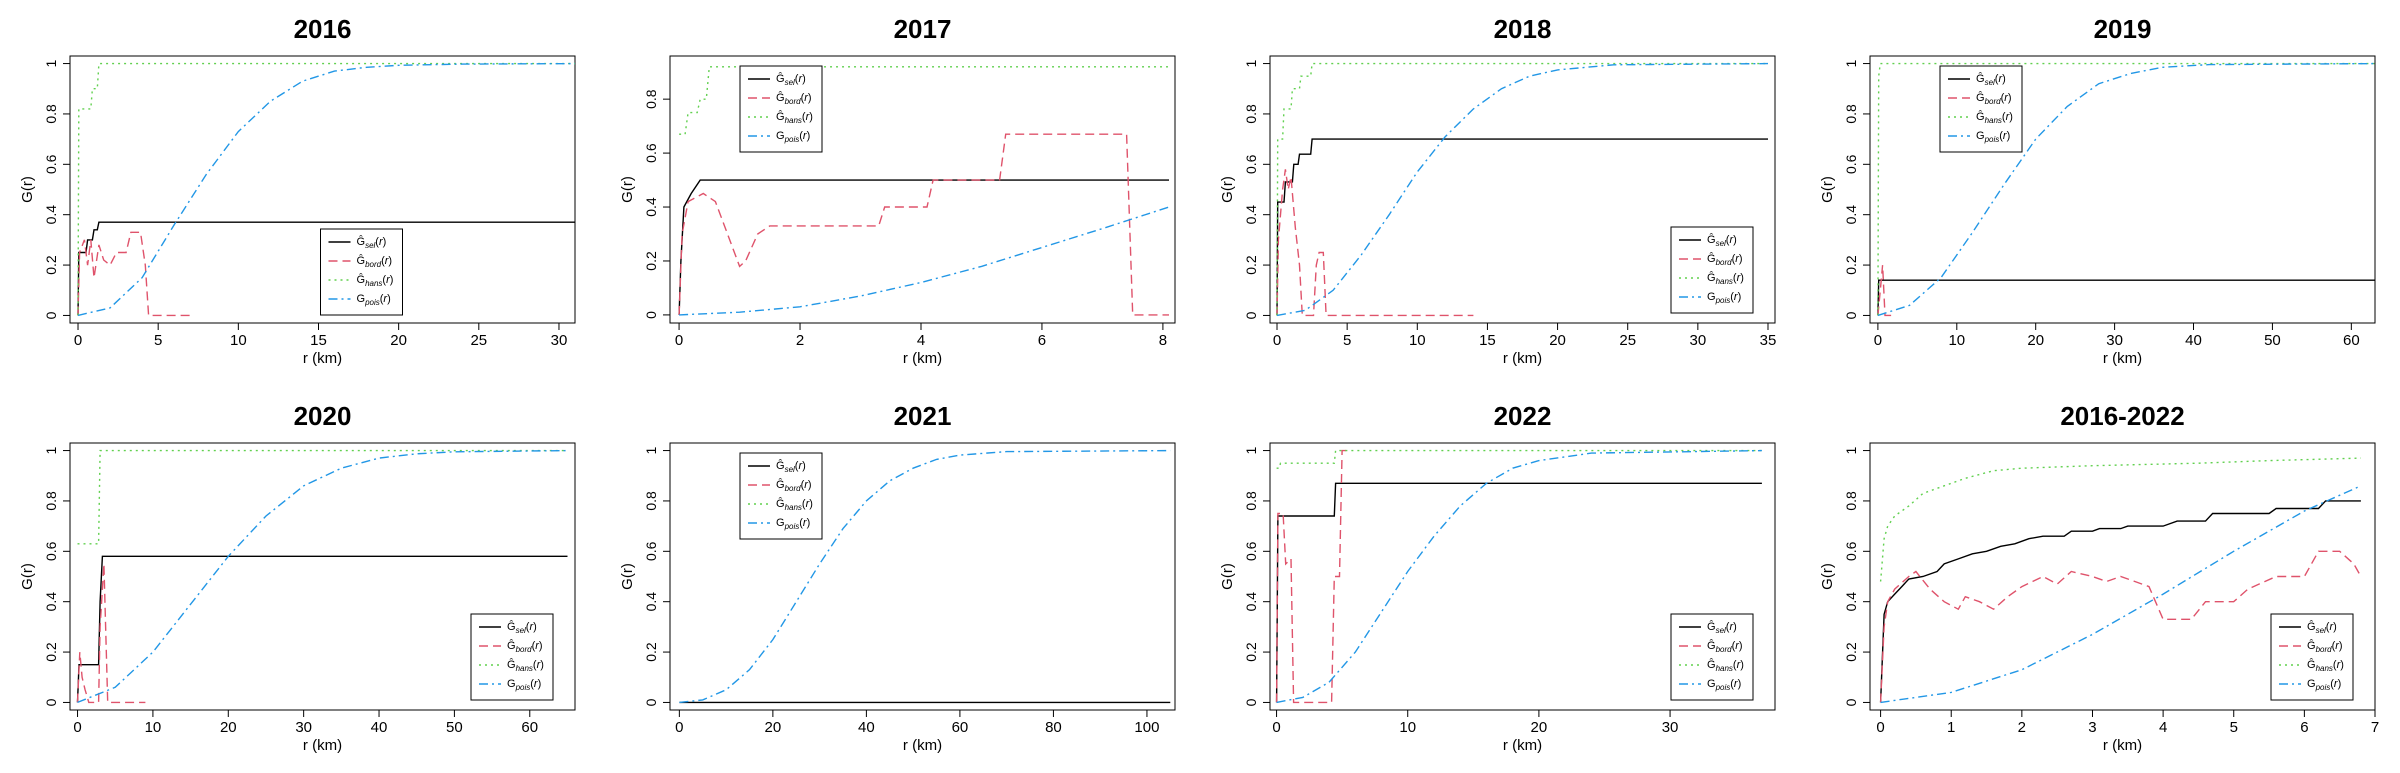 This screenshot has height=773, width=2400. What do you see at coordinates (921, 340) in the screenshot?
I see `x-tick-label: 4` at bounding box center [921, 340].